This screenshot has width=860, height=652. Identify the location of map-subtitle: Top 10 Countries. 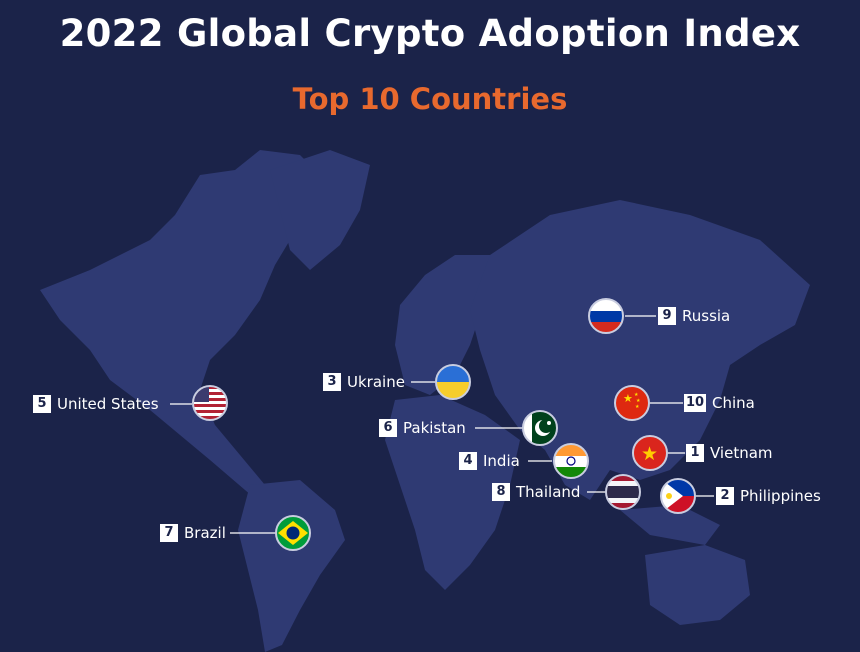
(430, 99).